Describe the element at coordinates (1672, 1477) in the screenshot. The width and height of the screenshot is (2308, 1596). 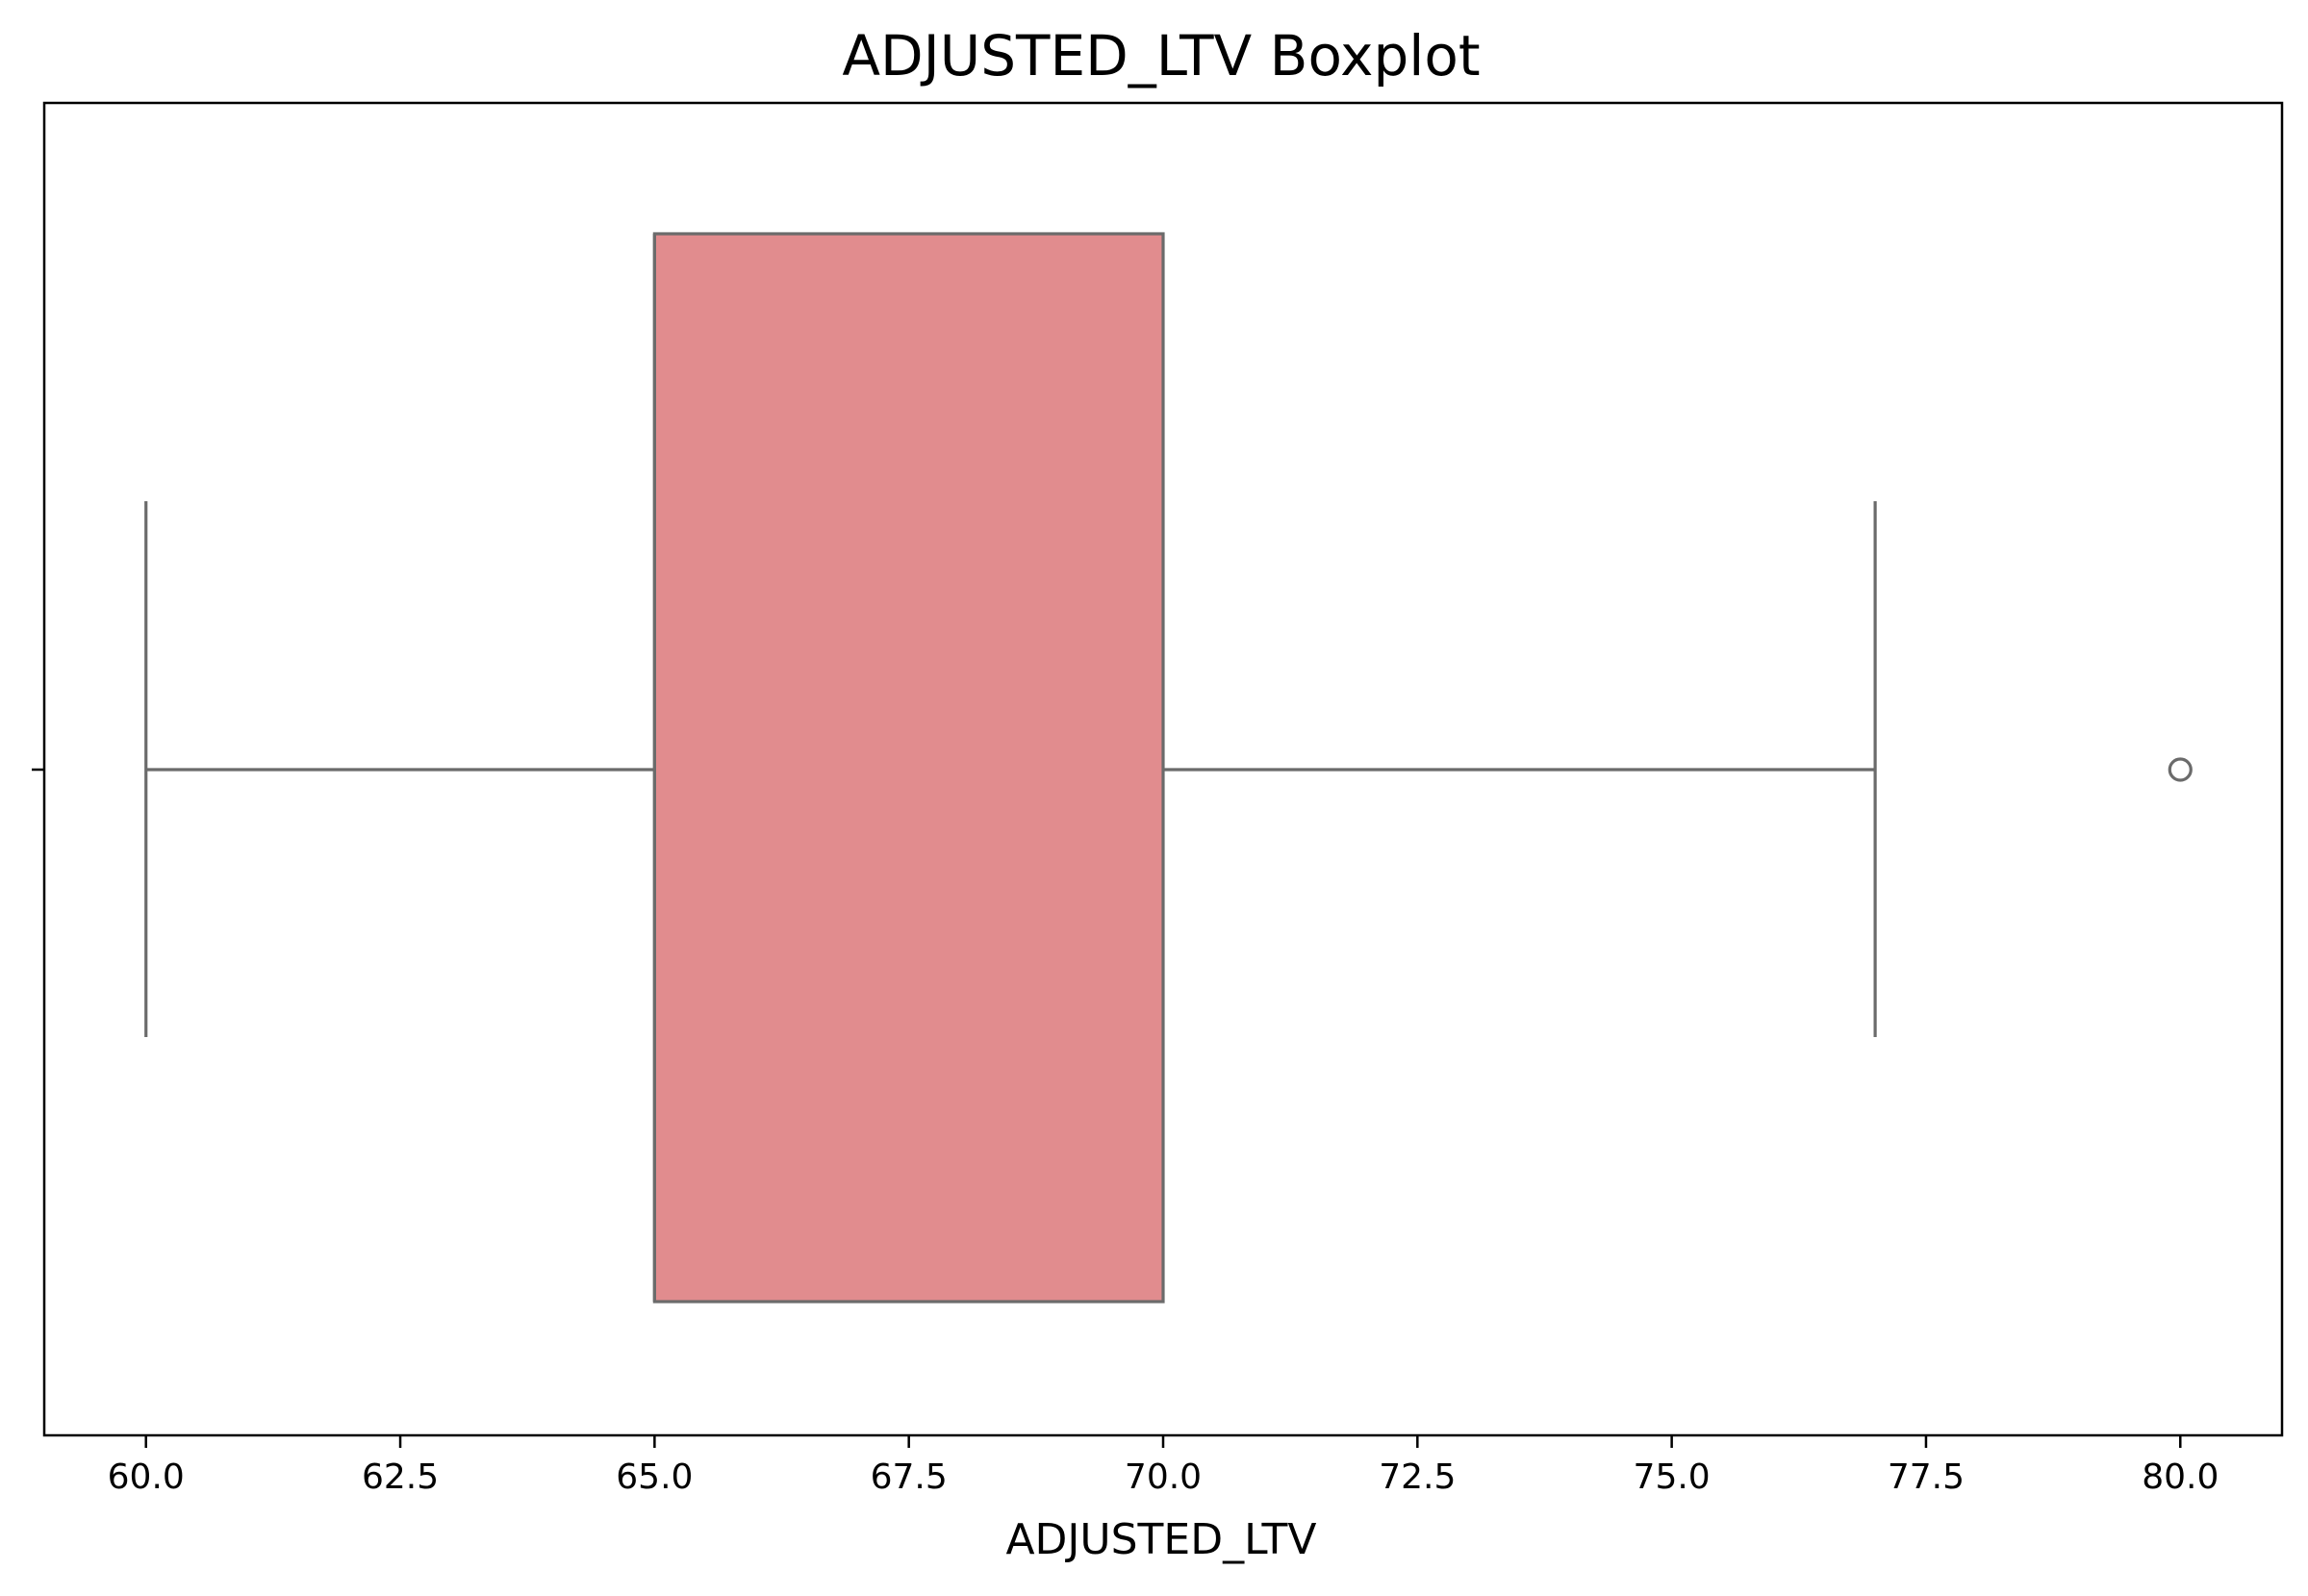
I see `x-tick-label: 75.0` at that location.